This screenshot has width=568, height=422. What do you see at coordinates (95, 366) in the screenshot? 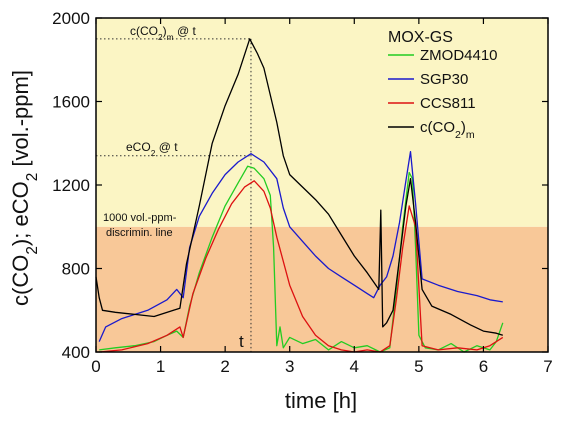
I see `x-tick-label: 0` at bounding box center [95, 366].